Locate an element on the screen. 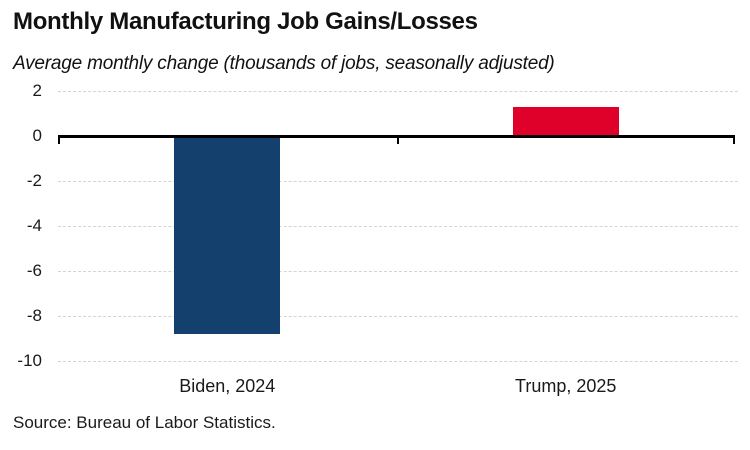 The image size is (750, 450). y-tick-label: -6 is located at coordinates (34, 270).